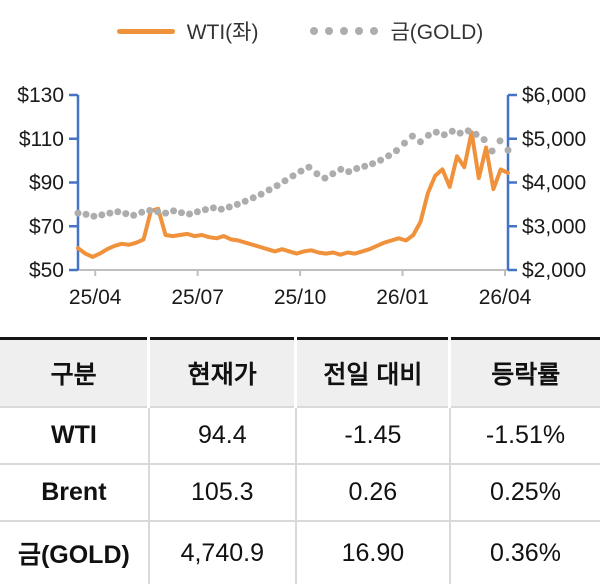 This screenshot has width=600, height=584. I want to click on svg-text: $110, so click(41, 139).